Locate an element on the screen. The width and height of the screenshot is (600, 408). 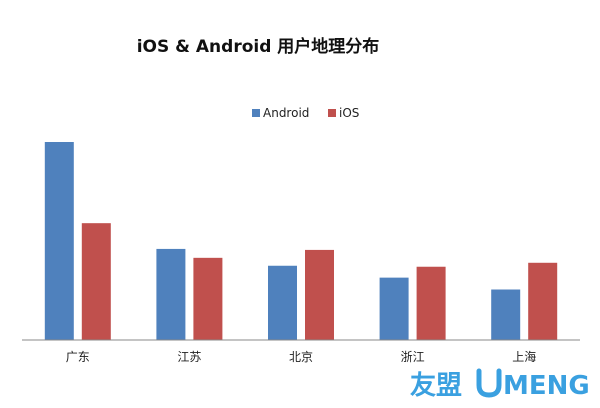
umeng-u-icon is located at coordinates (489, 383).